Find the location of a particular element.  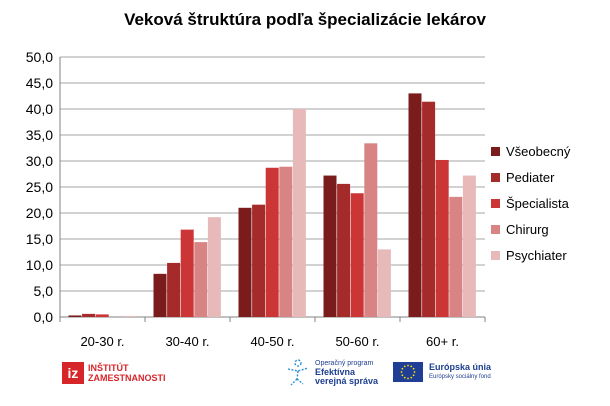

y-tick-label: 35,0 is located at coordinates (39, 135).